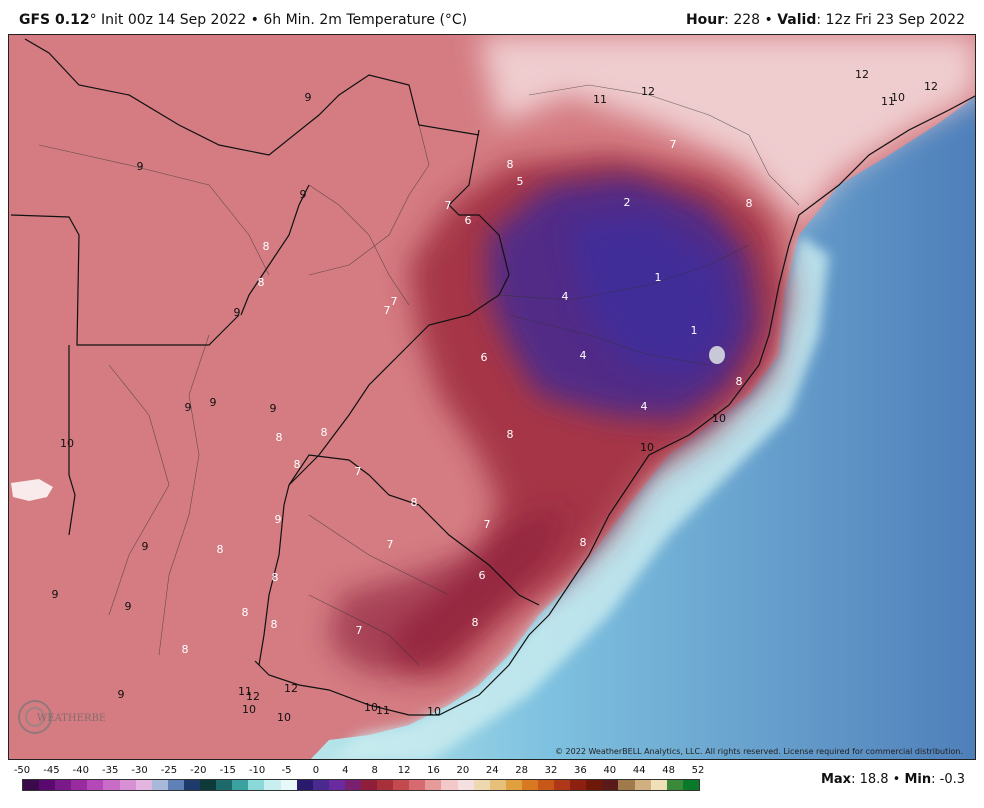  What do you see at coordinates (32, 490) in the screenshot?
I see `lagoon` at bounding box center [32, 490].